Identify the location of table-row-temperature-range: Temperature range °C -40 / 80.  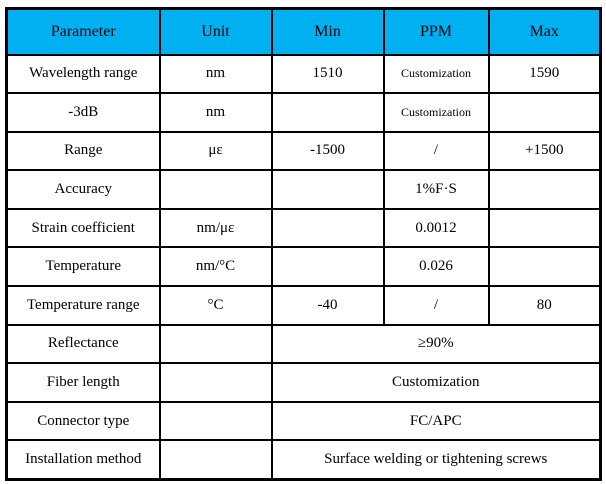
(303, 305).